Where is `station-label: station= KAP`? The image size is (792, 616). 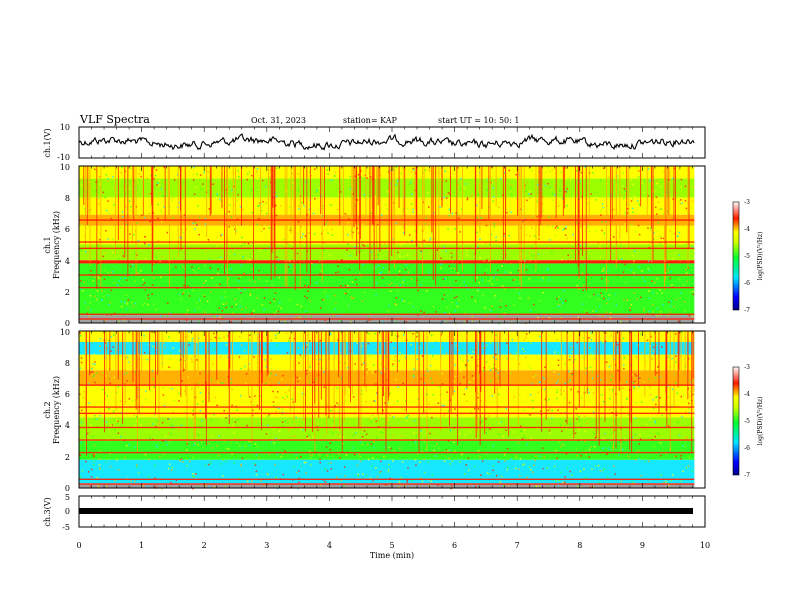 station-label: station= KAP is located at coordinates (370, 120).